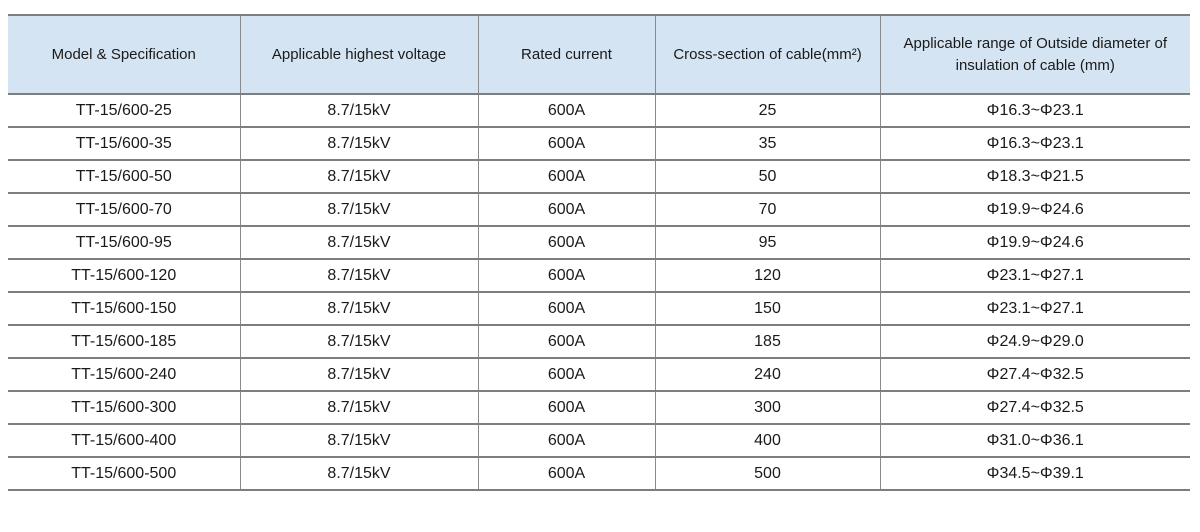 The image size is (1200, 532). Describe the element at coordinates (767, 473) in the screenshot. I see `cell-cross_section: 500` at that location.